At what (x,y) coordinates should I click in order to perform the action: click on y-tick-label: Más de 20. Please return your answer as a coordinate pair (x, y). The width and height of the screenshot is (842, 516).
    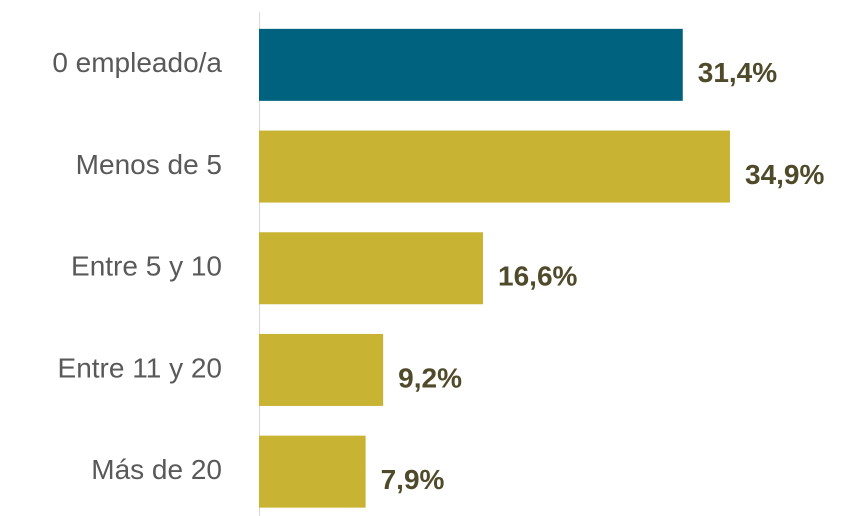
    Looking at the image, I should click on (156, 469).